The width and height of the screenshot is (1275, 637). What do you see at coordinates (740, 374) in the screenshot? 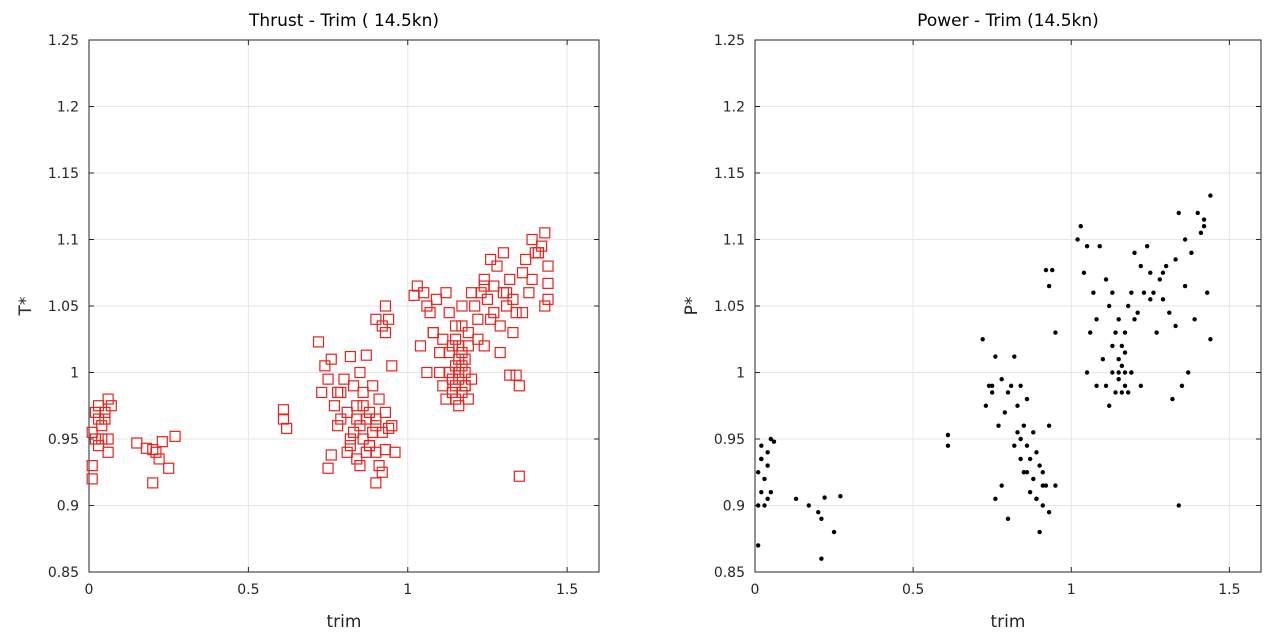
I see `y-tick-label: 1` at bounding box center [740, 374].